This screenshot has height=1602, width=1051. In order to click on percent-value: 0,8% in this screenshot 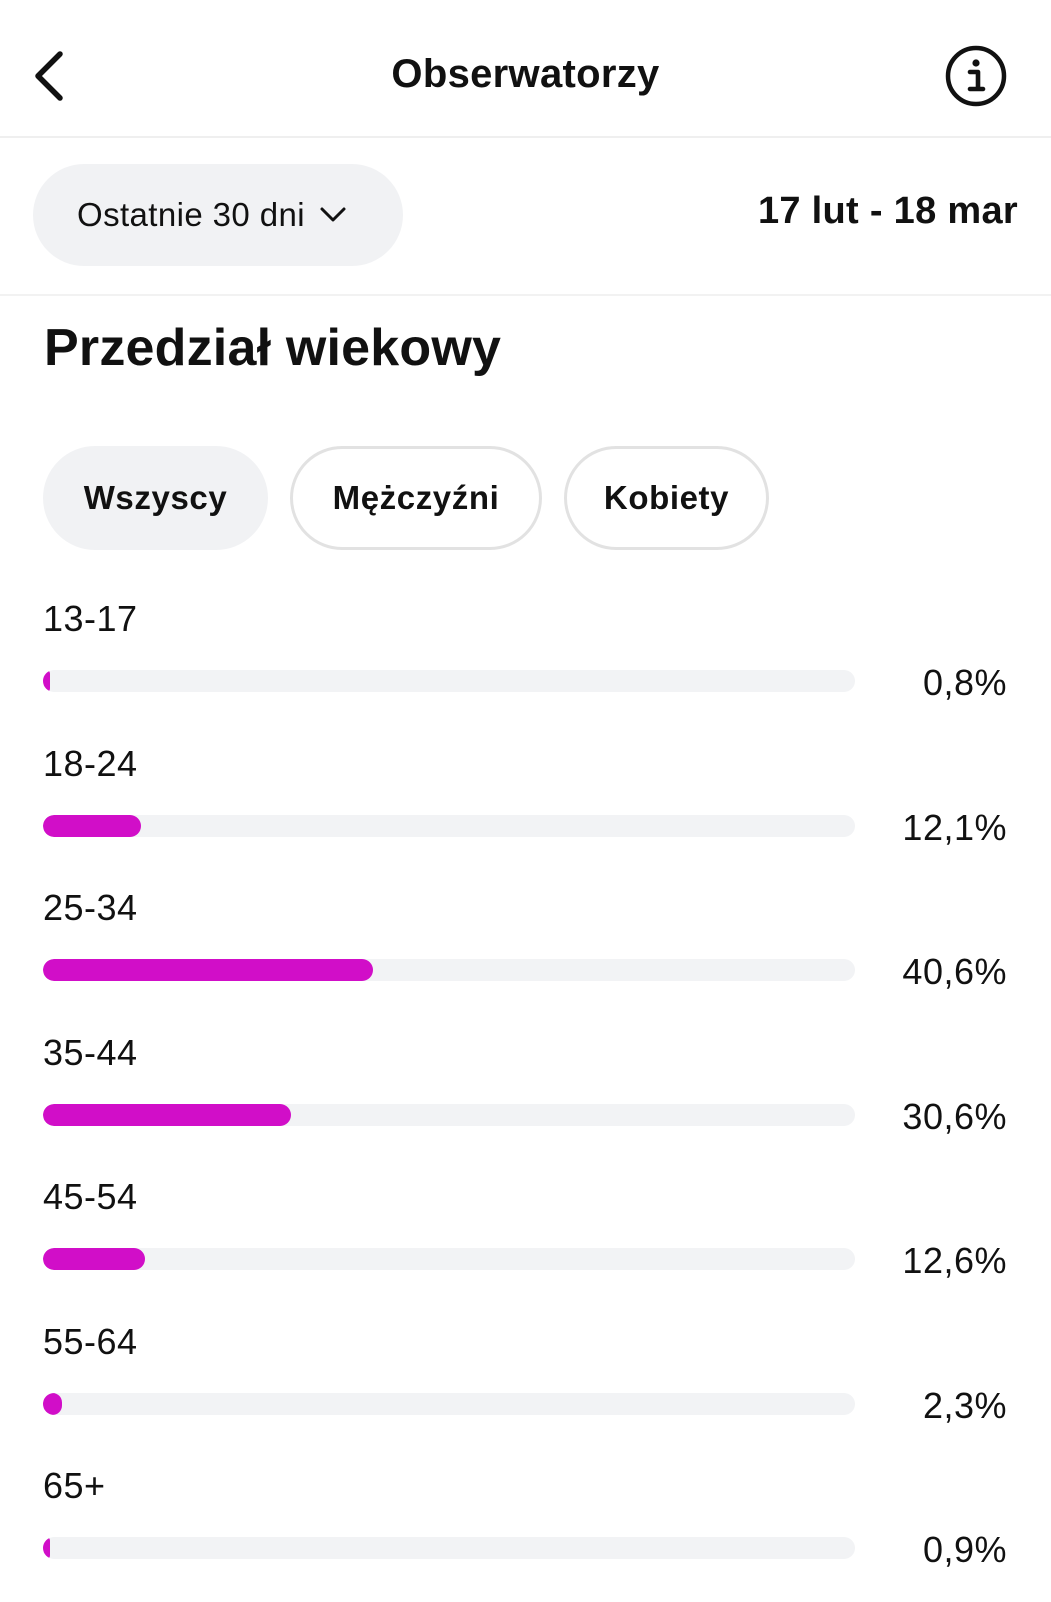, I will do `click(964, 682)`.